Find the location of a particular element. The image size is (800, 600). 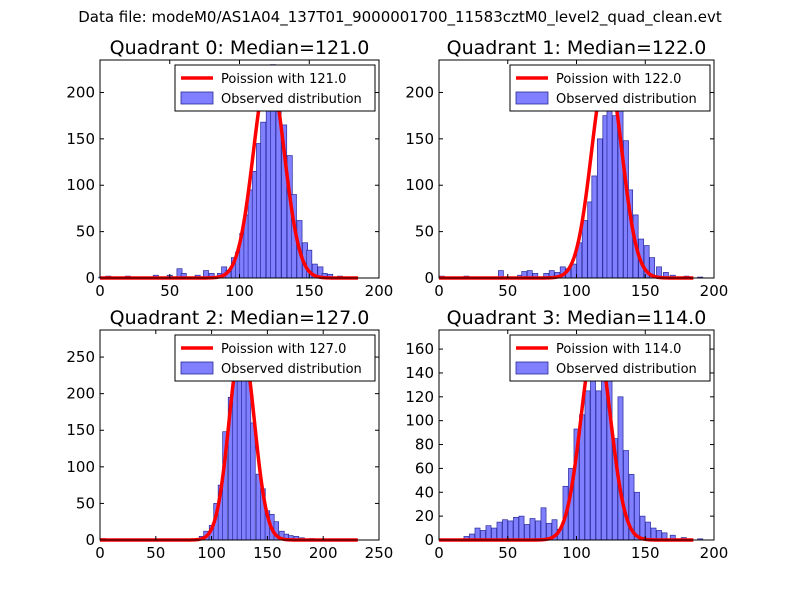

legend: Poission with 122.0 Observed distribution is located at coordinates (610, 88).